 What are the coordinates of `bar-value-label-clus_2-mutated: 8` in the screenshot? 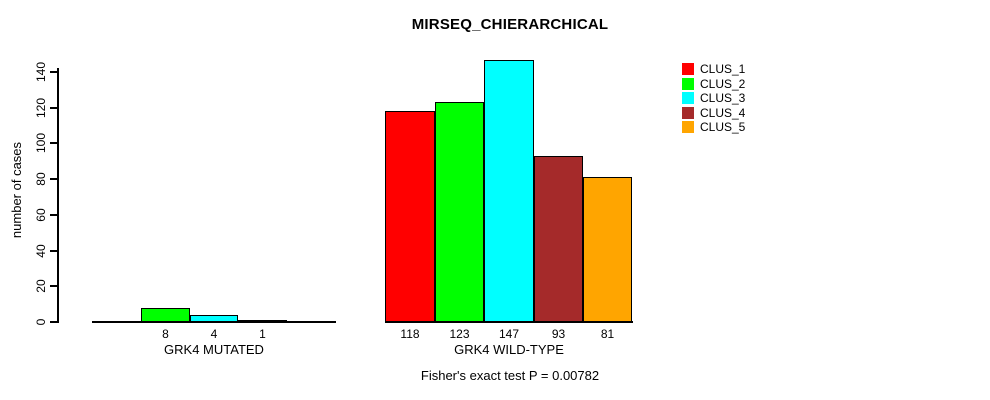 It's located at (165, 334).